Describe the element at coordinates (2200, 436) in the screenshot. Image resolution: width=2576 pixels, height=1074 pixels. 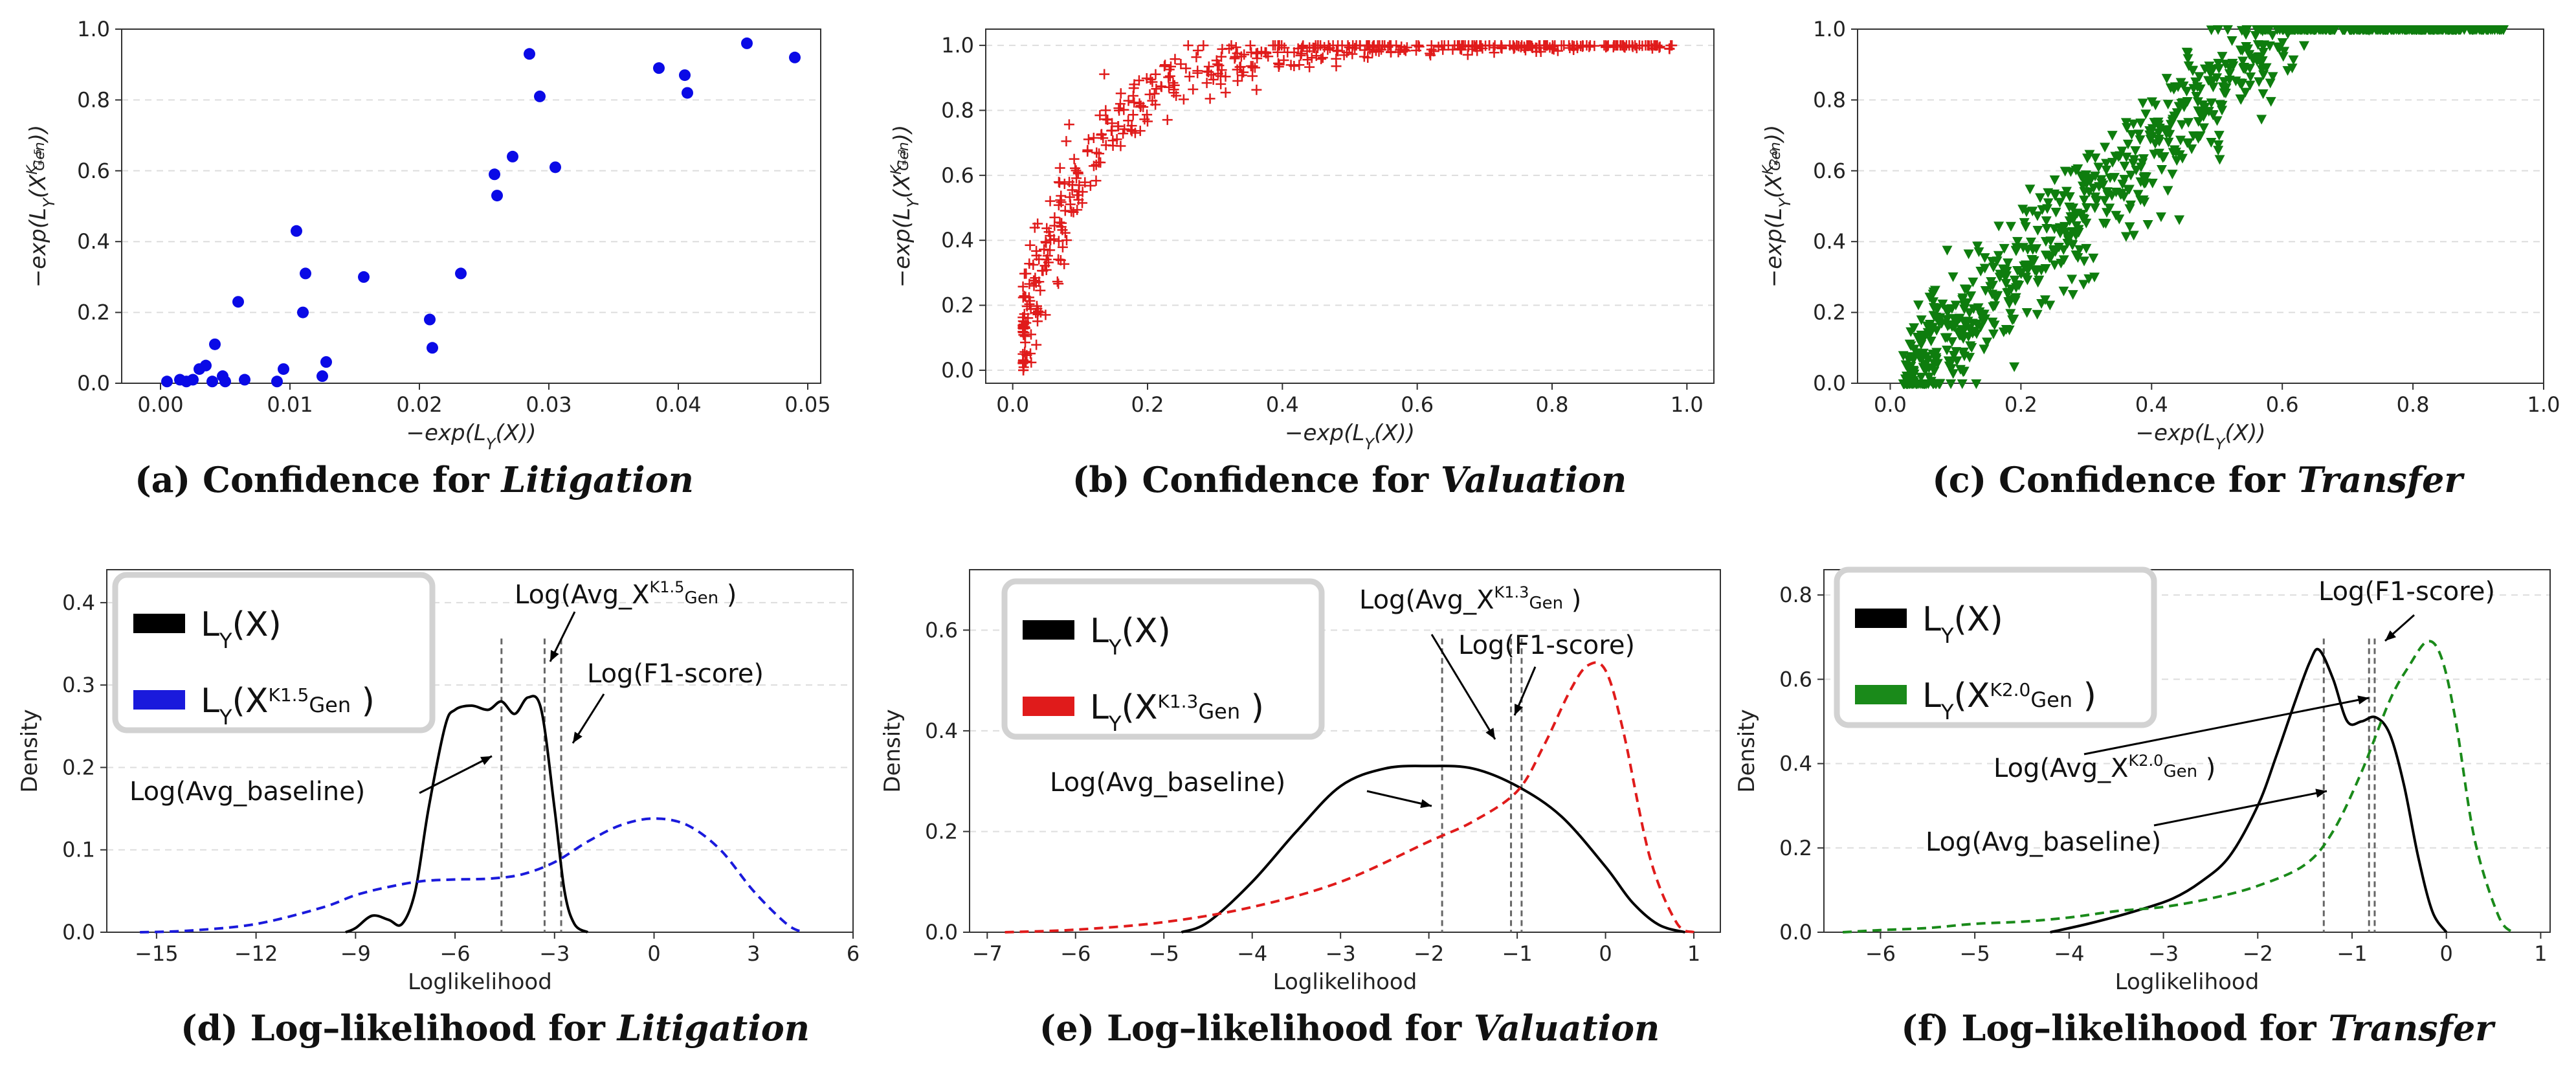
I see `x-axis-label: −exp(LY(X))` at that location.